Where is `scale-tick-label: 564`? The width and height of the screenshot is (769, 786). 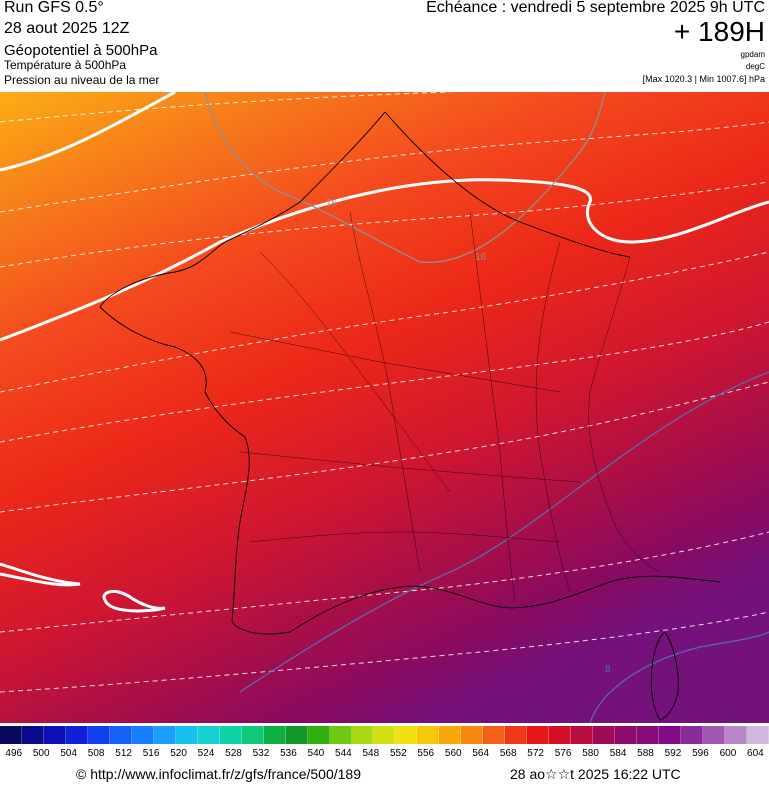 scale-tick-label: 564 is located at coordinates (481, 753).